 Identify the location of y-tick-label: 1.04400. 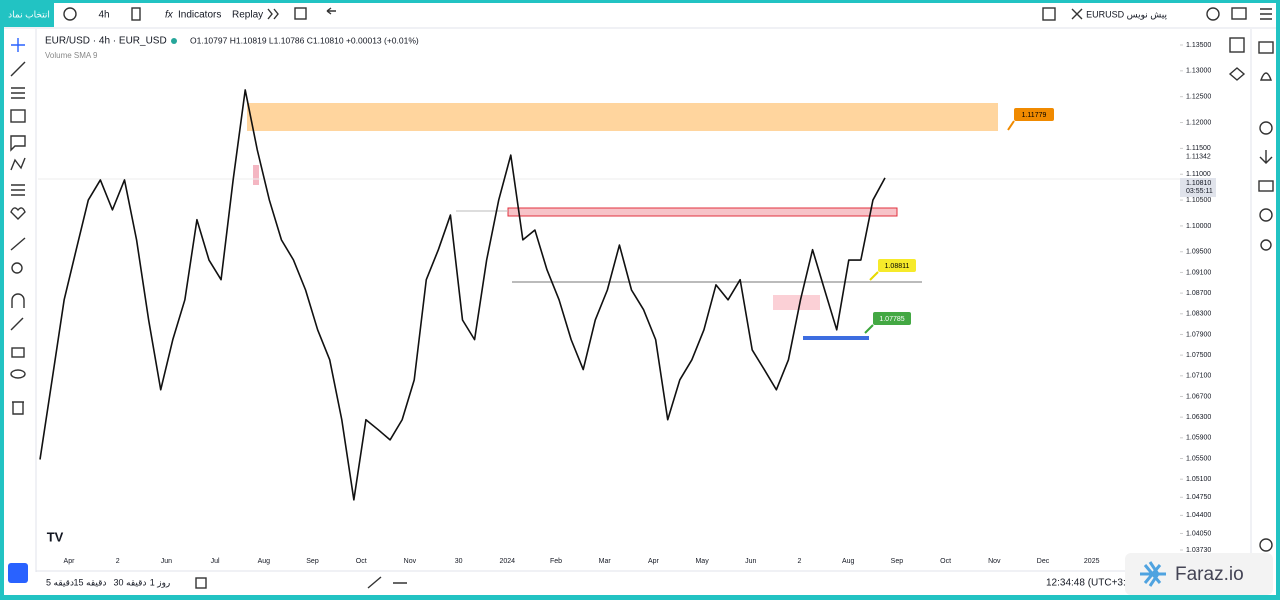
(1198, 515).